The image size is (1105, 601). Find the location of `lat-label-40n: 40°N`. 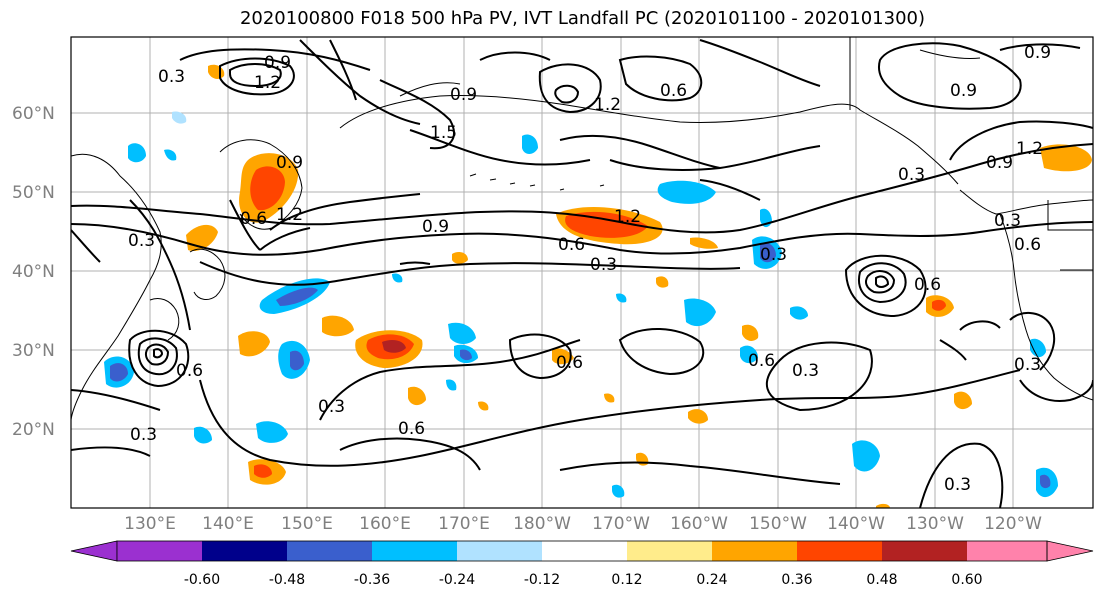

lat-label-40n: 40°N is located at coordinates (33, 272).